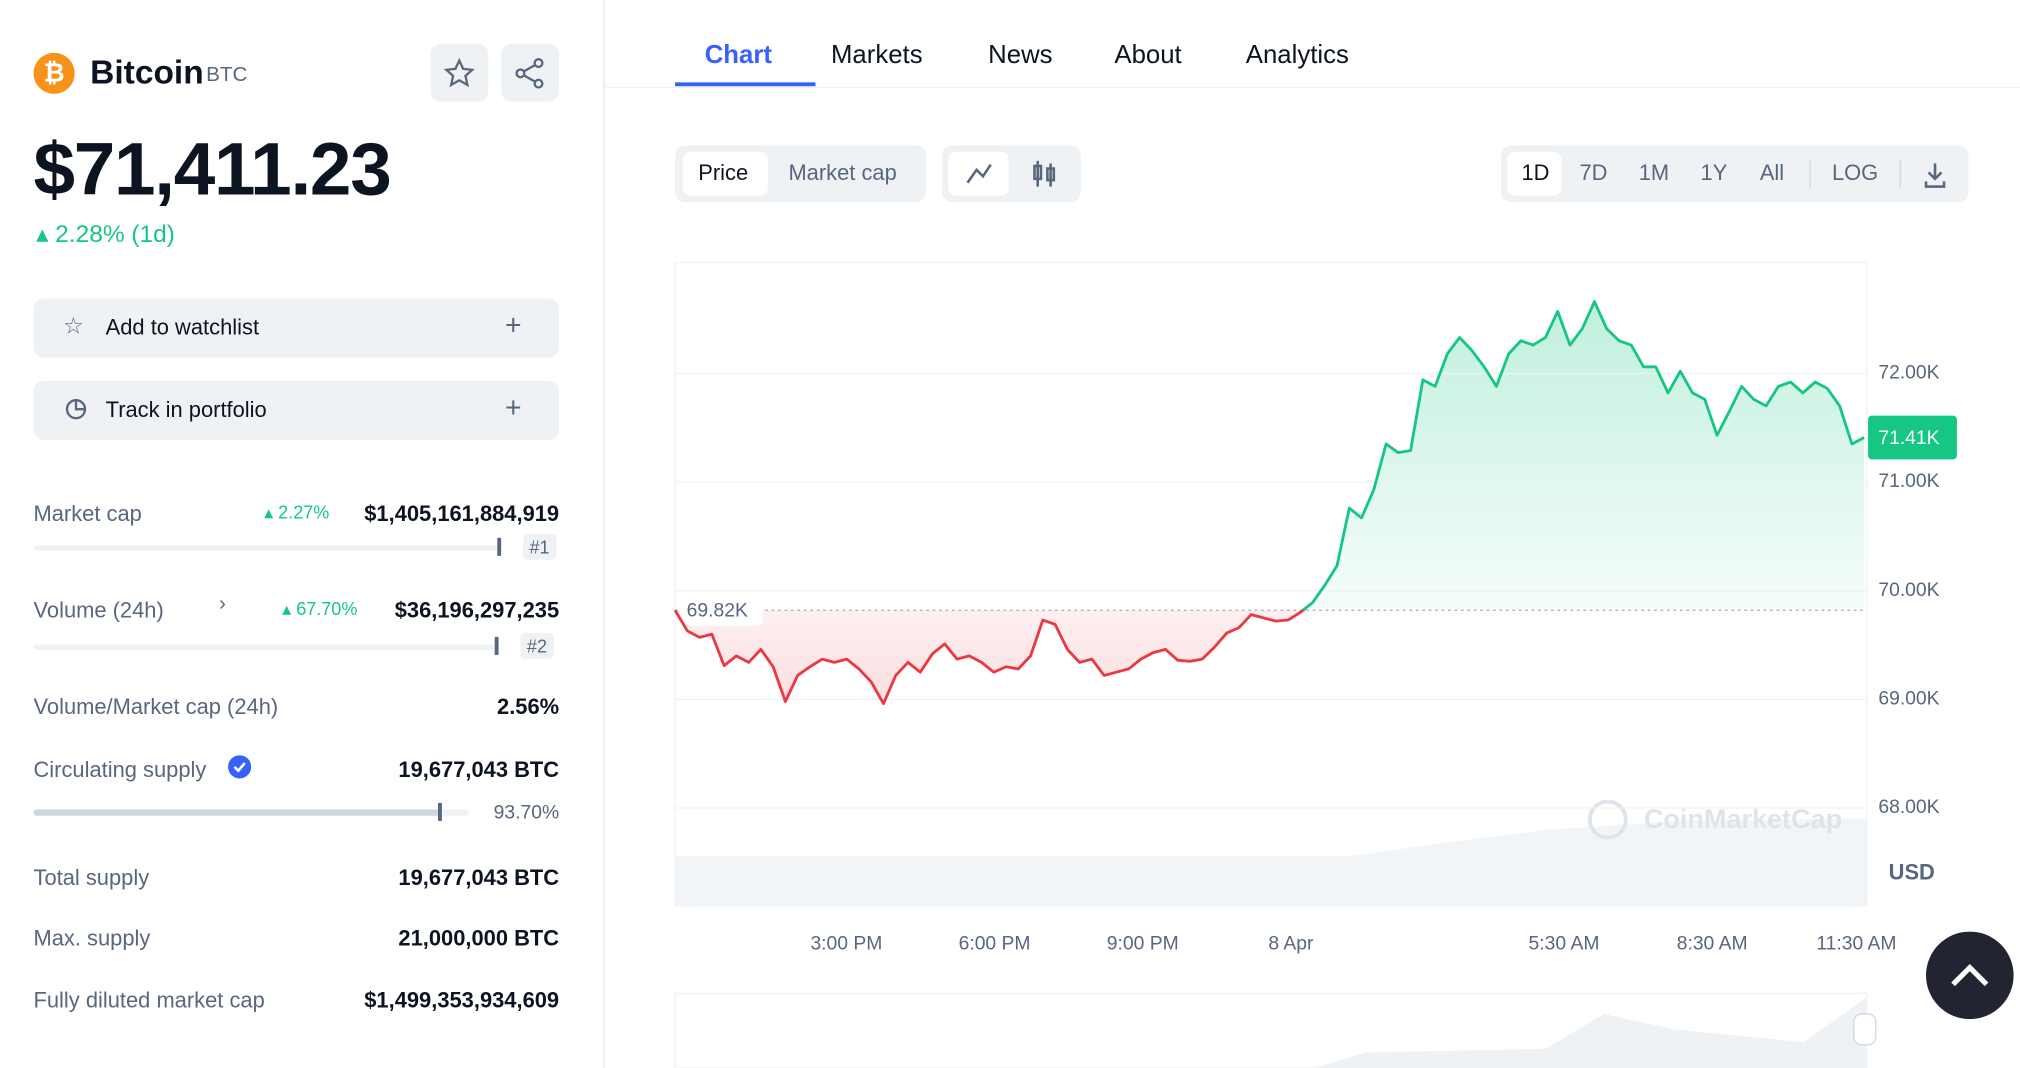  I want to click on toggle: Market cap, so click(842, 173).